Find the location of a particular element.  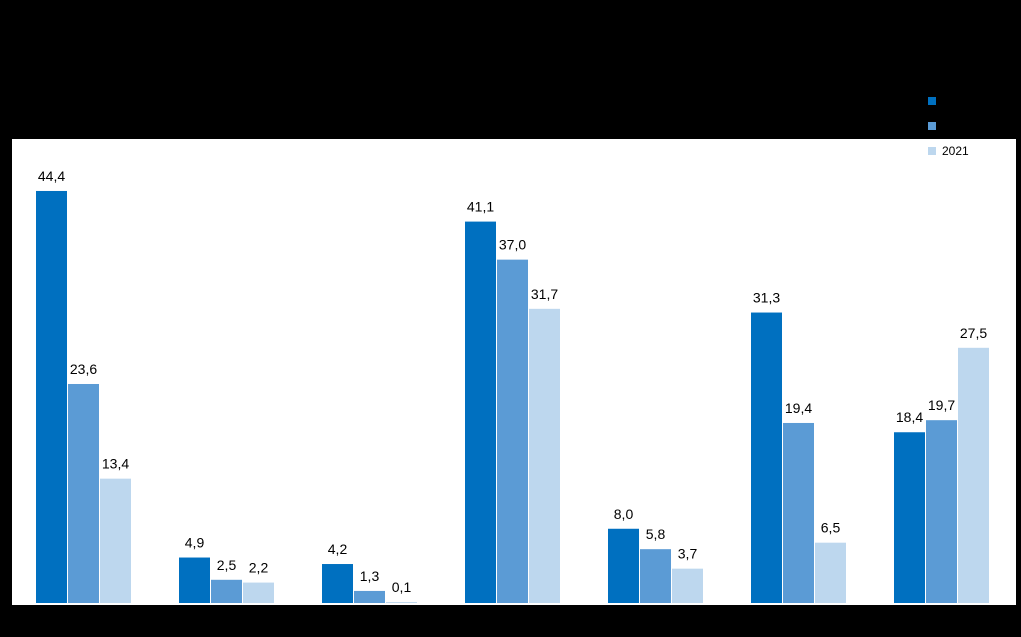

data-label-series-2-cat-1: 23,6 is located at coordinates (83, 369).